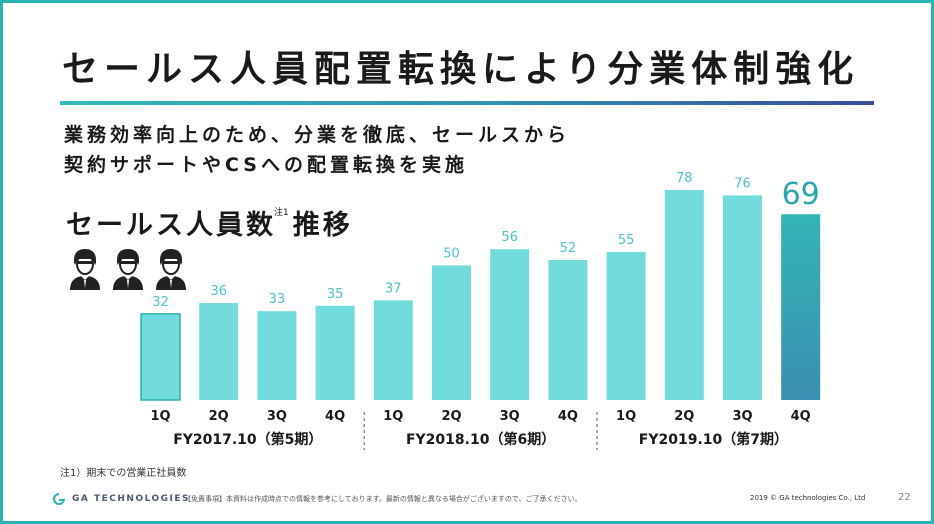 This screenshot has height=524, width=934. Describe the element at coordinates (480, 439) in the screenshot. I see `fiscal-year-group-label: FY2018.10（第6期）` at that location.